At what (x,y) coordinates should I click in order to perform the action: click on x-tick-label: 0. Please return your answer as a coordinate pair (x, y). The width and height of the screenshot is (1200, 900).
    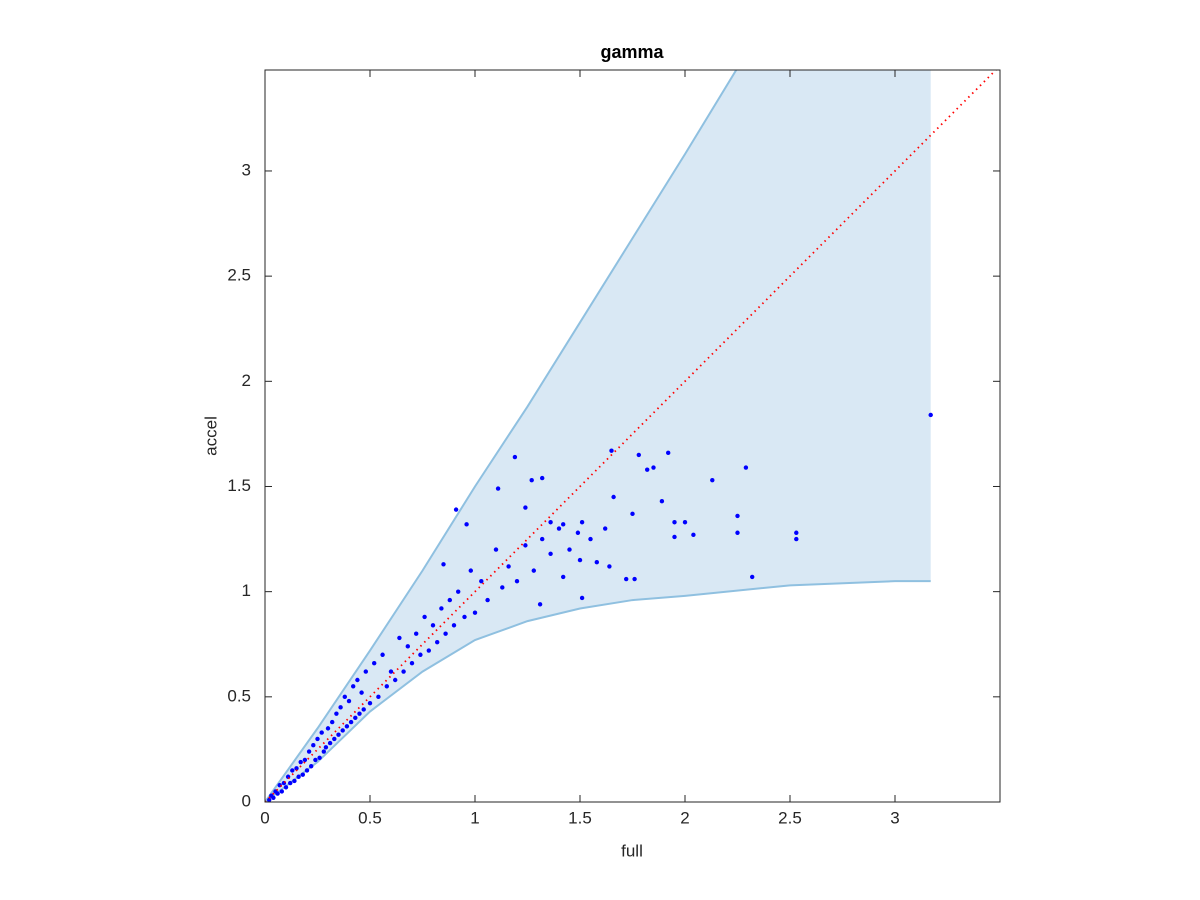
    Looking at the image, I should click on (264, 817).